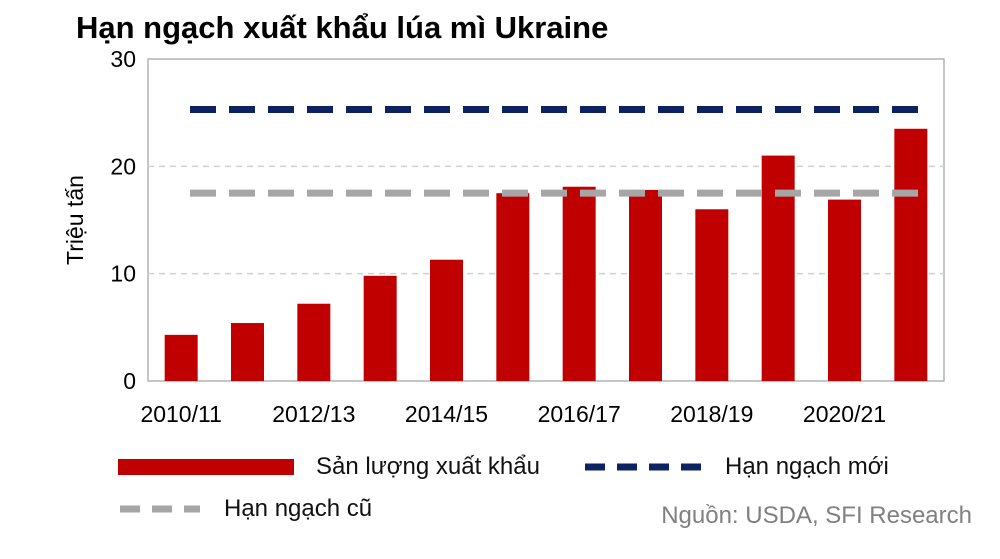 The image size is (1000, 559). I want to click on y-tick-label: 0, so click(129, 381).